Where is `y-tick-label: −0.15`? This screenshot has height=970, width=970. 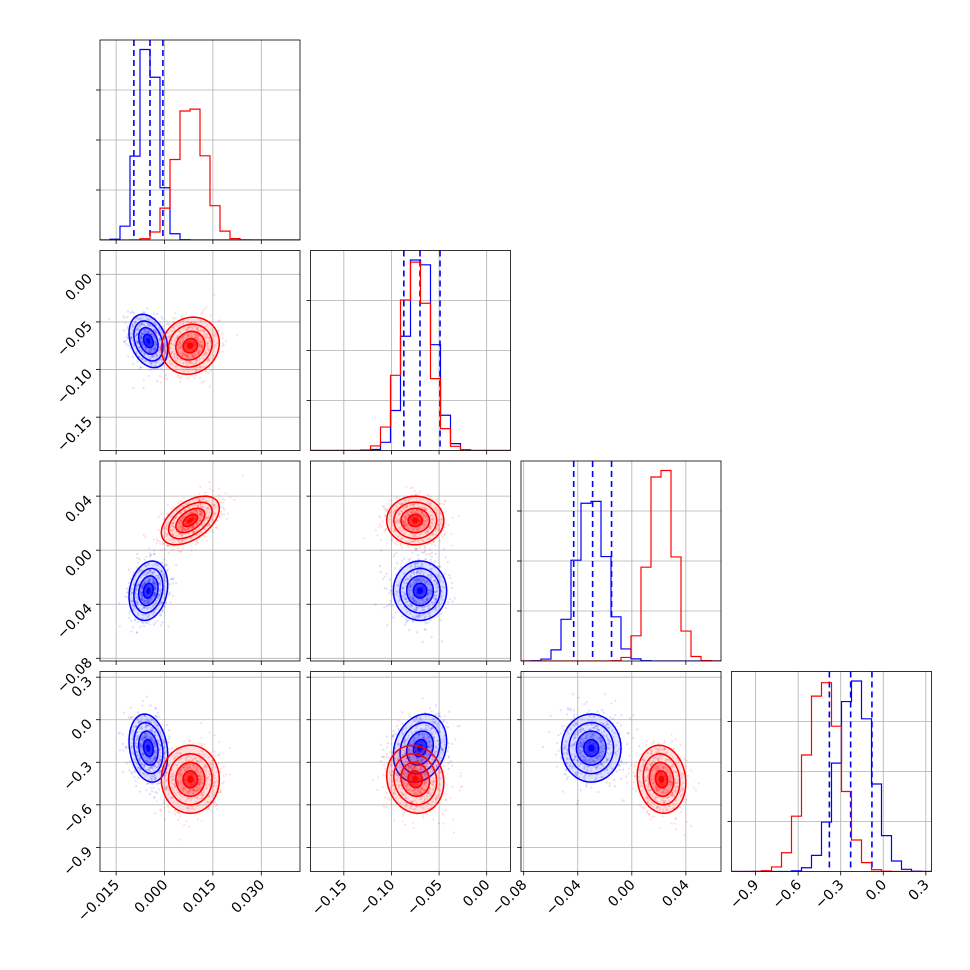 y-tick-label: −0.15 is located at coordinates (75, 435).